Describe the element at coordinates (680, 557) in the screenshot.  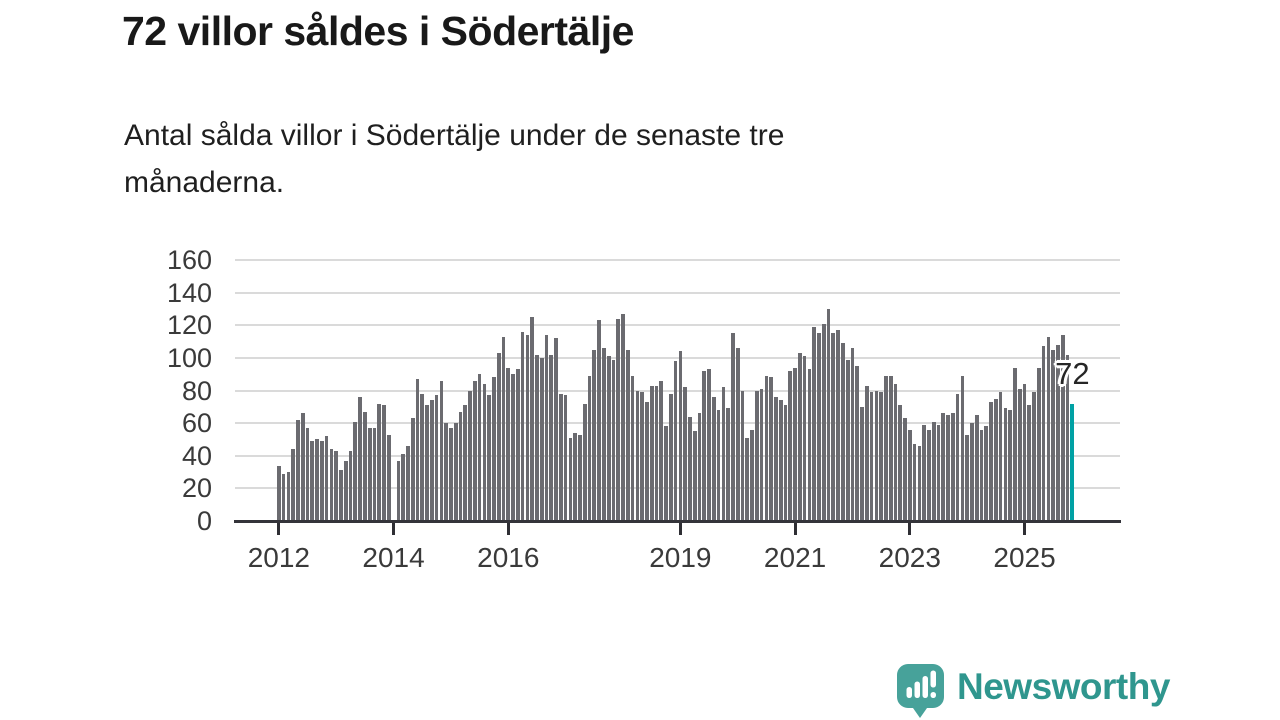
I see `x-tick-label: 2019` at that location.